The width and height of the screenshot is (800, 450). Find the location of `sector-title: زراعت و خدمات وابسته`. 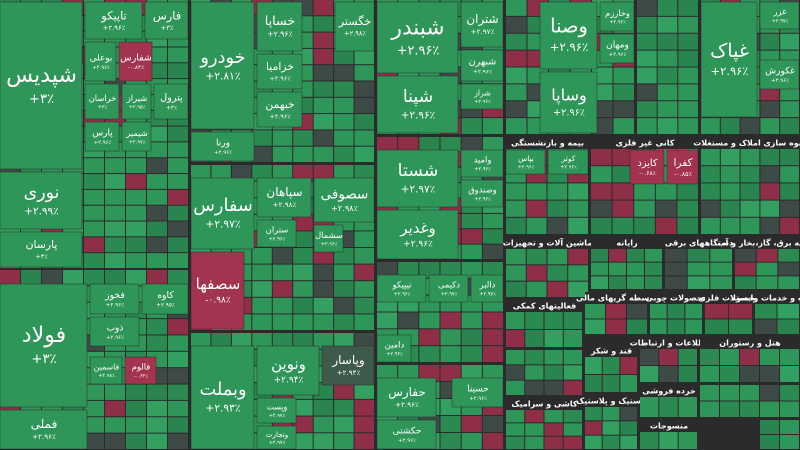

sector-title: زراعت و خدمات وابسته is located at coordinates (765, 298).